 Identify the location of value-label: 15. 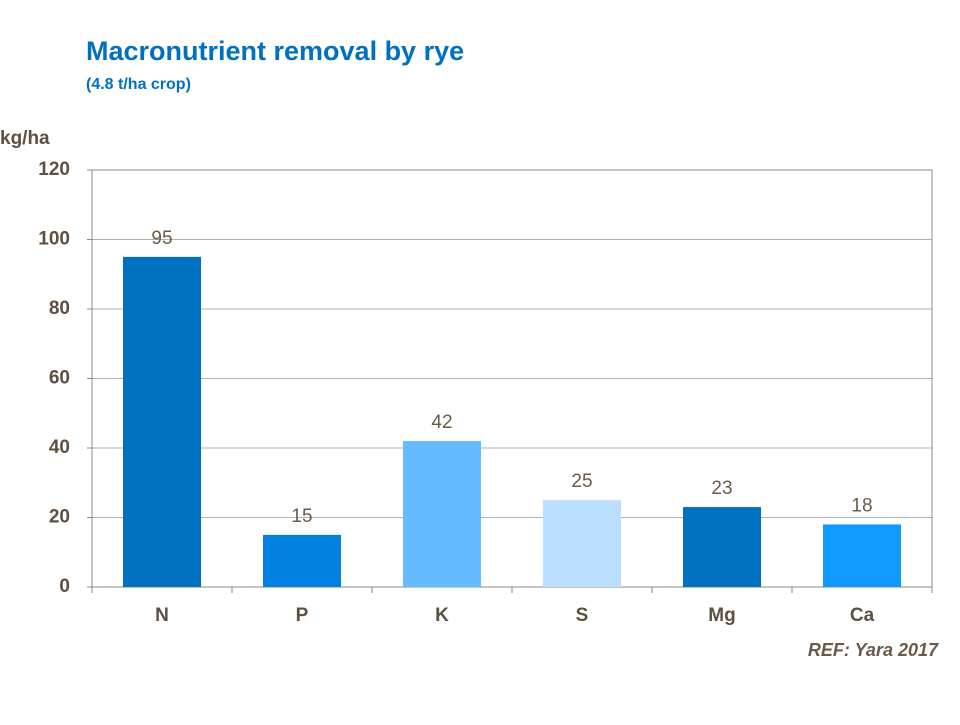
(301, 516).